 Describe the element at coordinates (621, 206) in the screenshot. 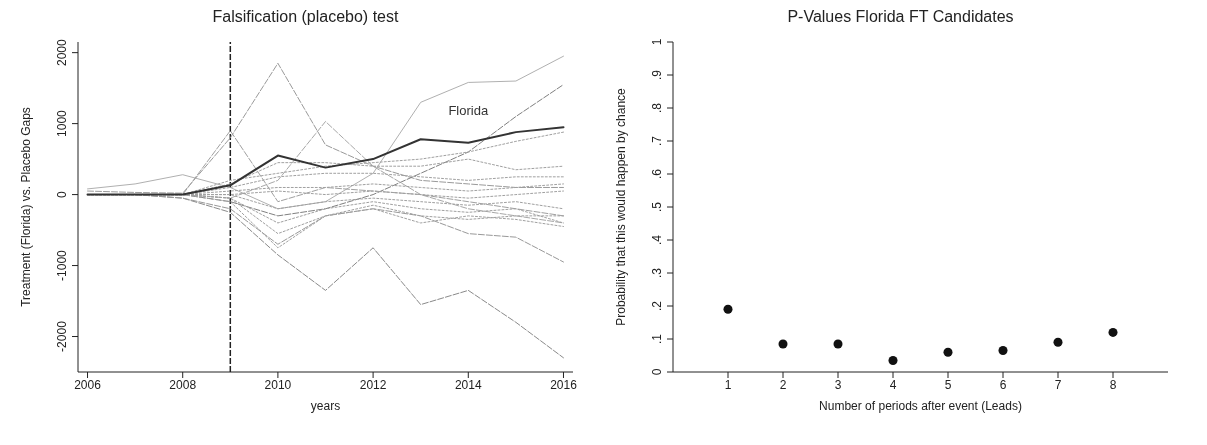

I see `y-axis-title: Probability that this would happen by chance` at that location.